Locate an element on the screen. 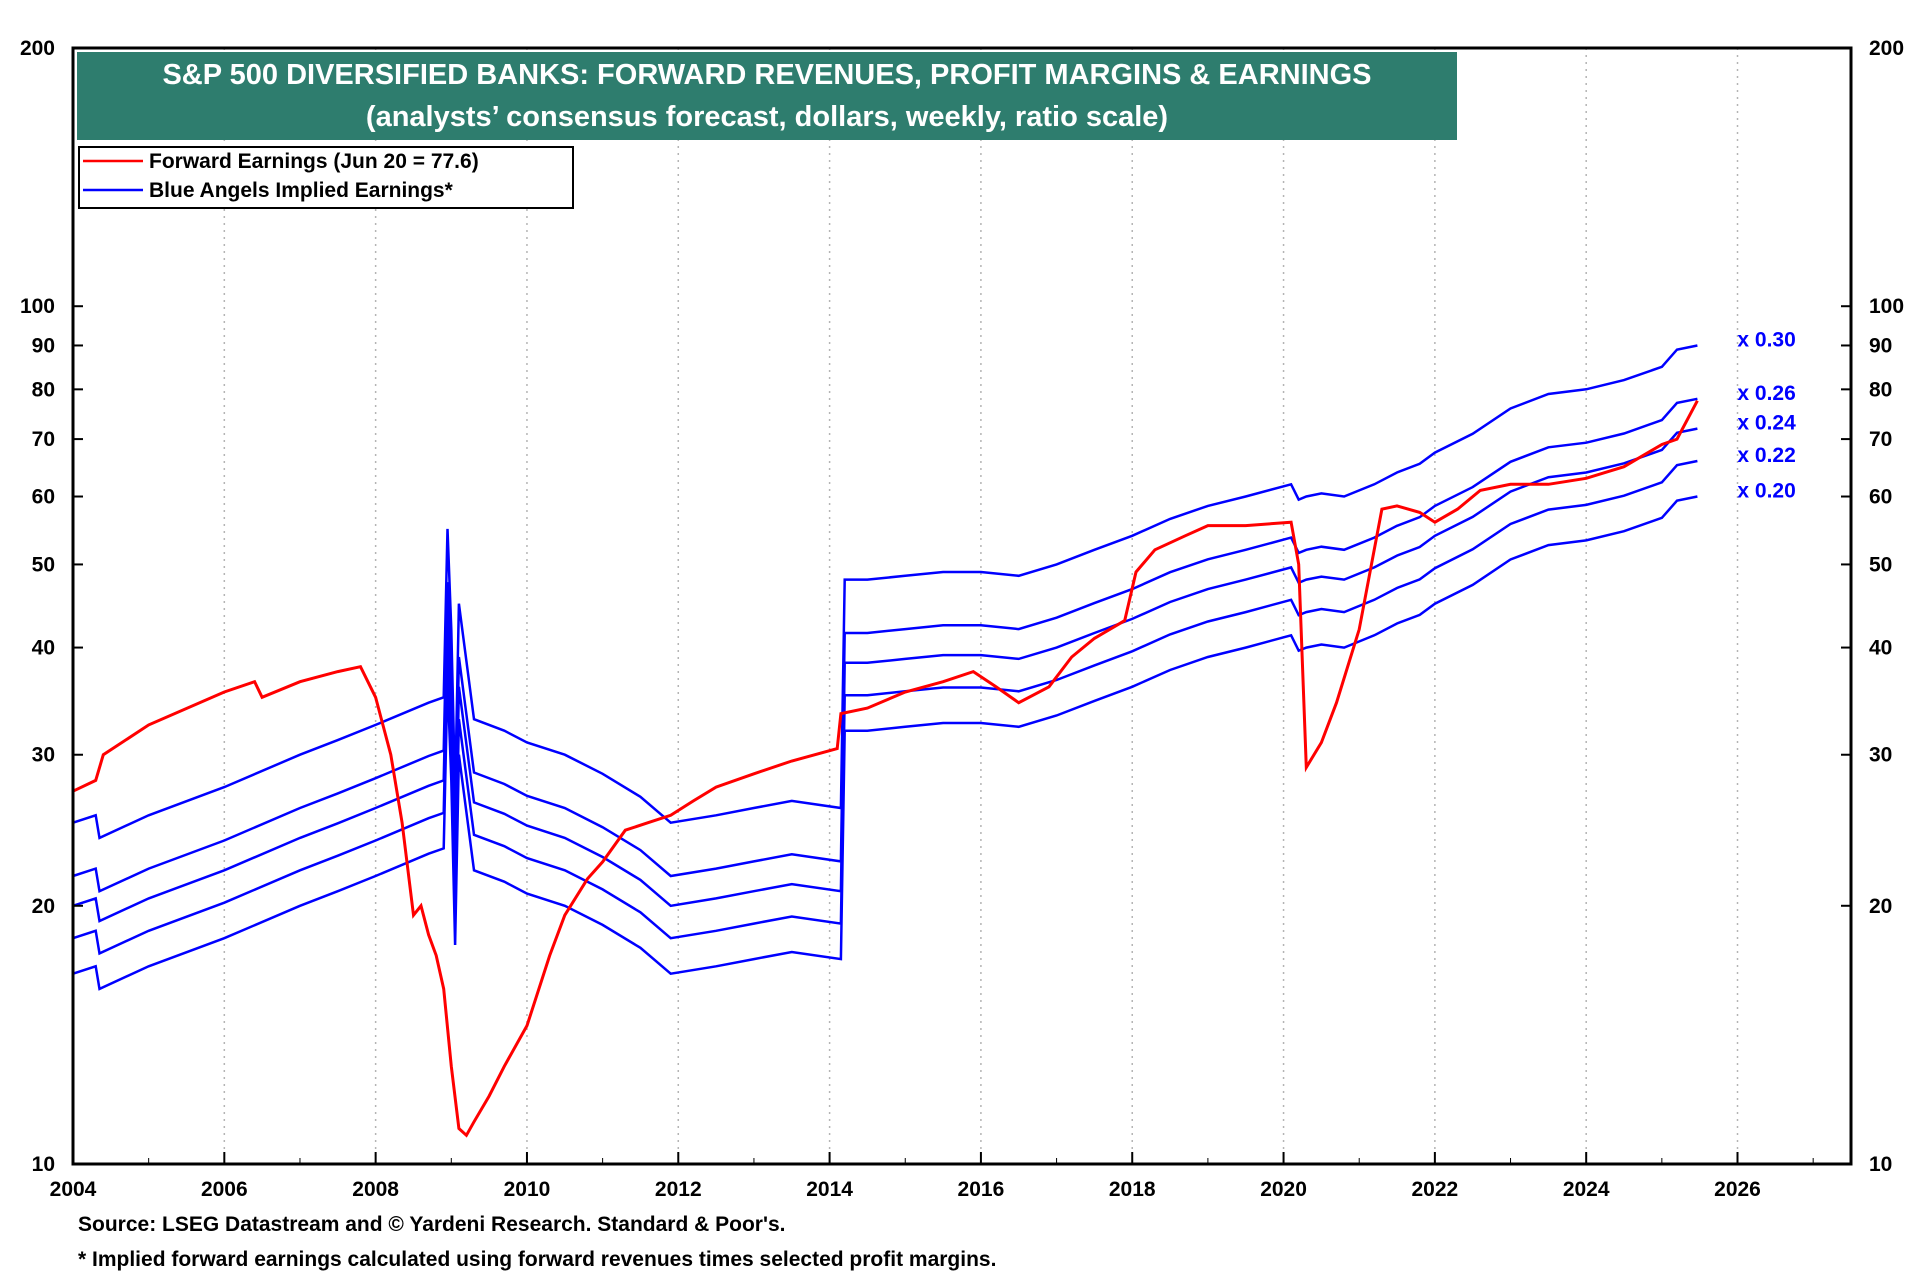 This screenshot has height=1280, width=1920. y-tick-label-right: 40 is located at coordinates (1880, 648).